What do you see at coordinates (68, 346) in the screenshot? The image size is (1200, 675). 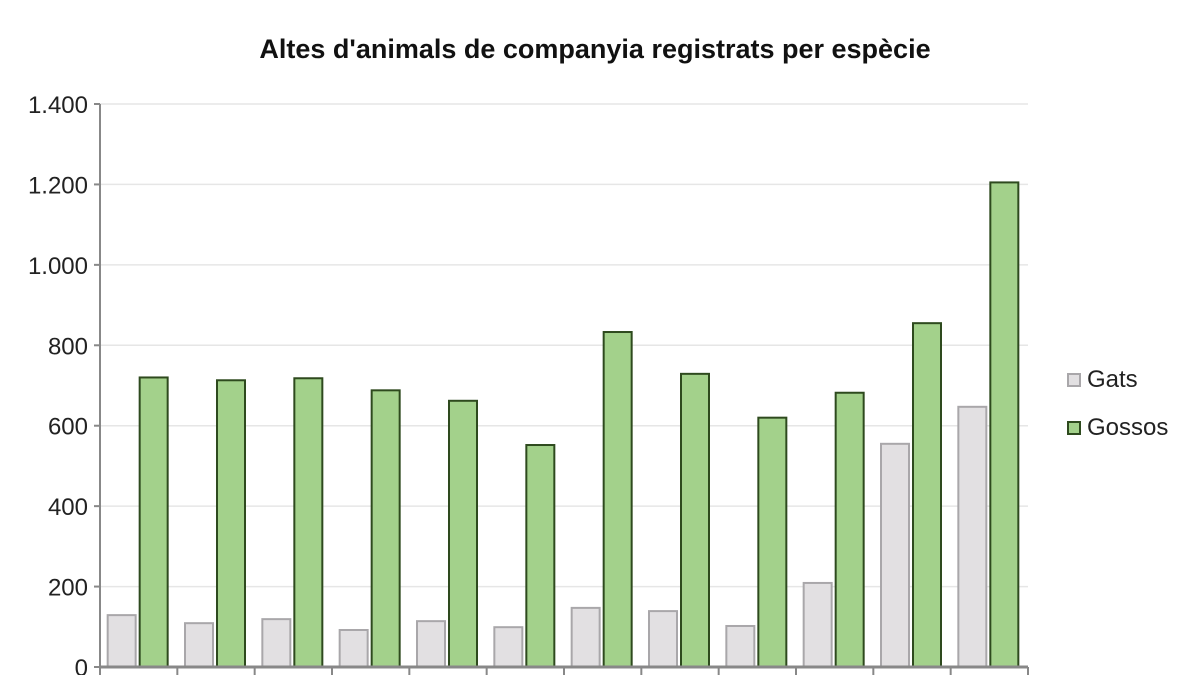 I see `y-tick-label: 800` at bounding box center [68, 346].